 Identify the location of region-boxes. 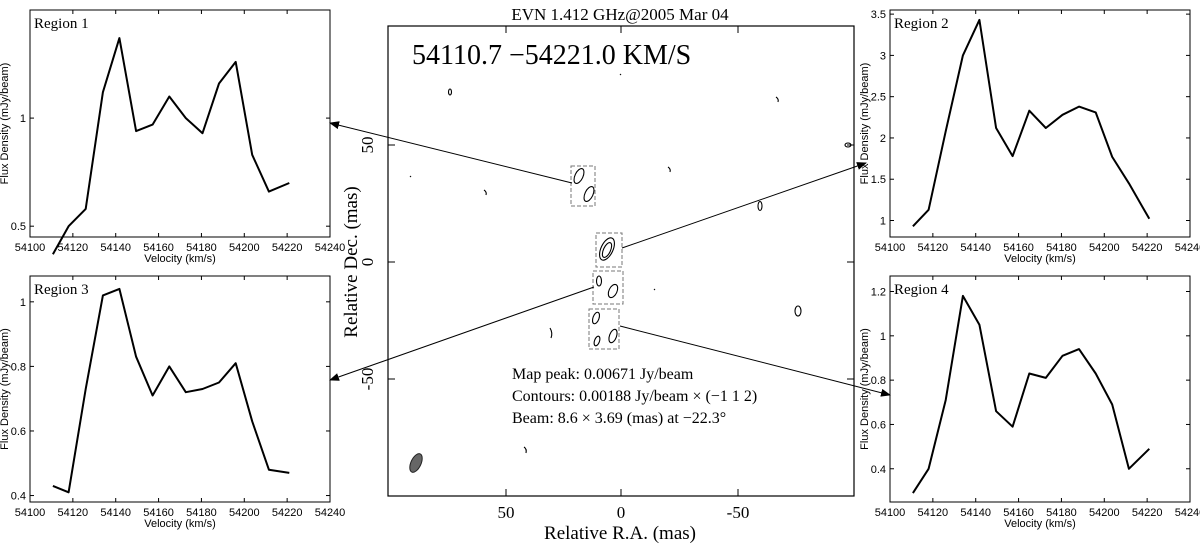
(597, 257).